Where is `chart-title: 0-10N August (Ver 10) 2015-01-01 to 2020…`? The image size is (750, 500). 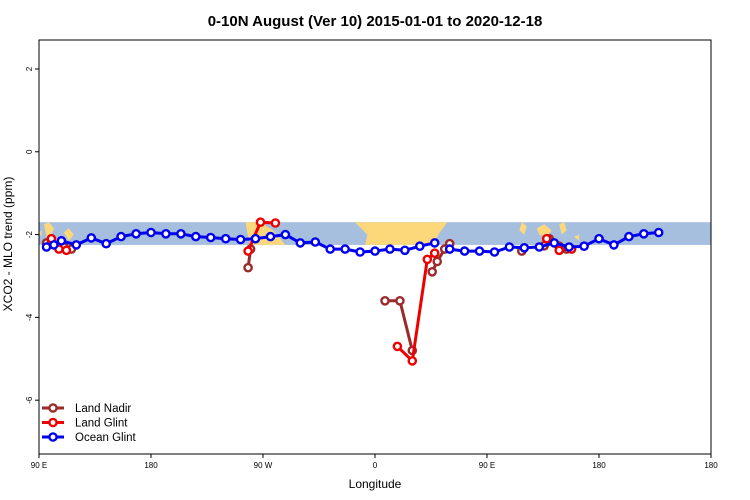 chart-title: 0-10N August (Ver 10) 2015-01-01 to 2020… is located at coordinates (375, 21).